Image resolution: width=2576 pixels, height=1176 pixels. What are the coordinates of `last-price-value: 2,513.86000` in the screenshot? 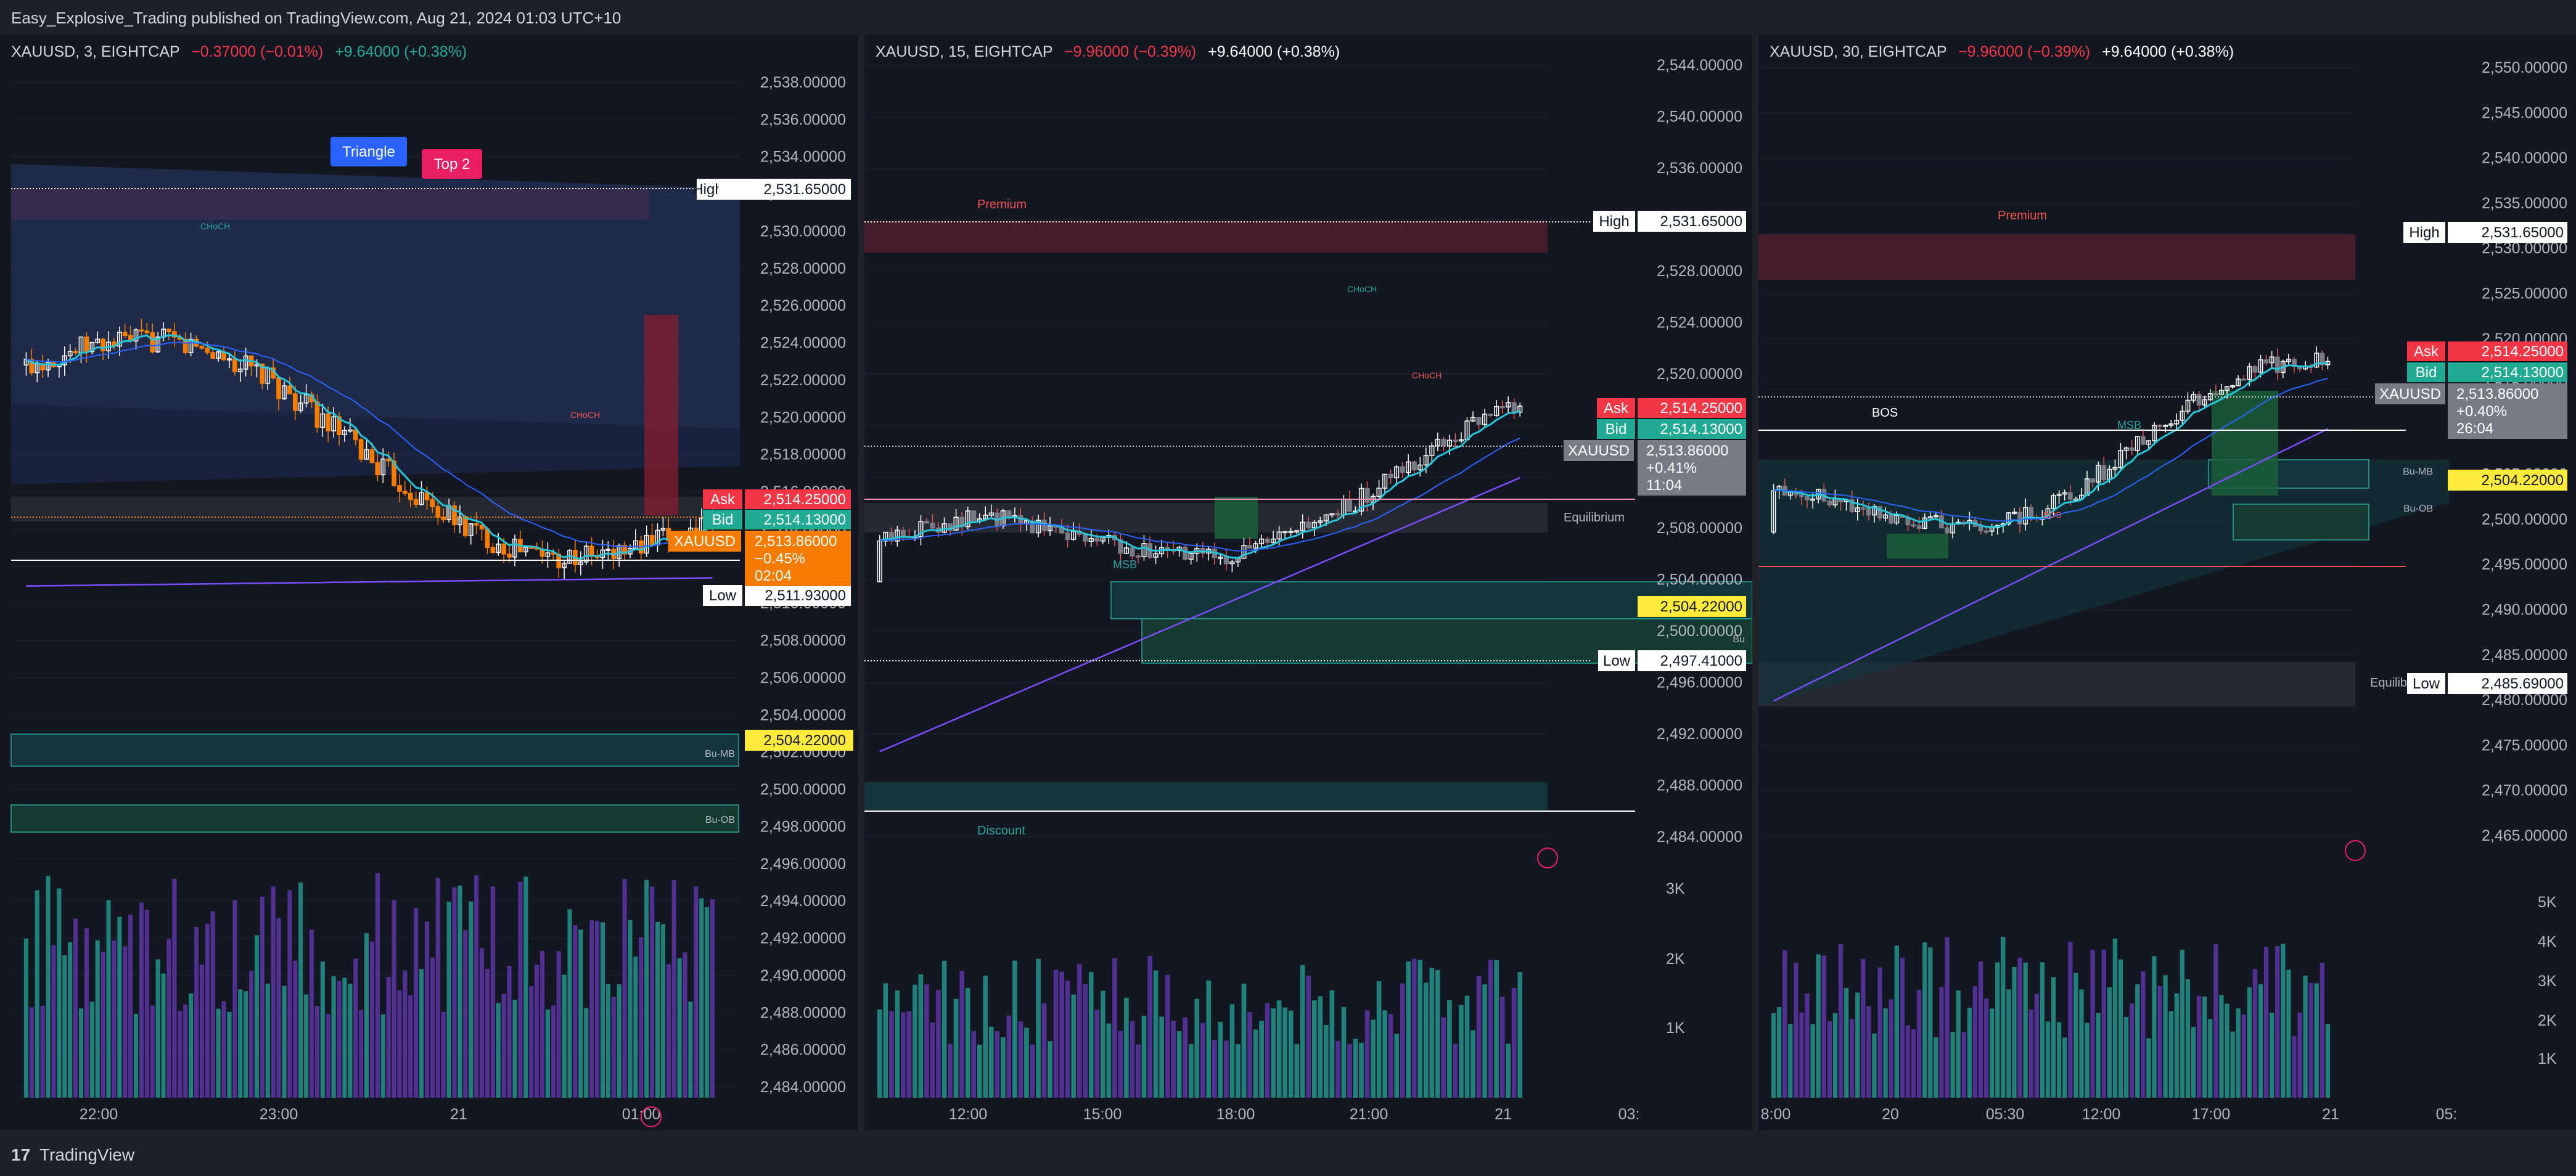 It's located at (2497, 394).